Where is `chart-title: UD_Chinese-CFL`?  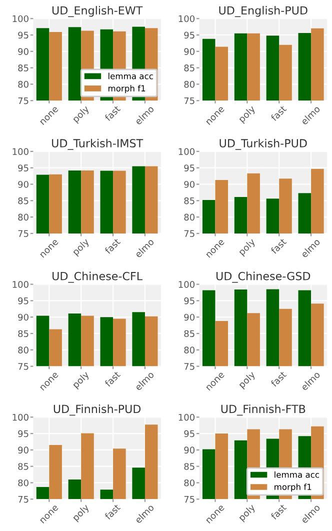 chart-title: UD_Chinese-CFL is located at coordinates (97, 277).